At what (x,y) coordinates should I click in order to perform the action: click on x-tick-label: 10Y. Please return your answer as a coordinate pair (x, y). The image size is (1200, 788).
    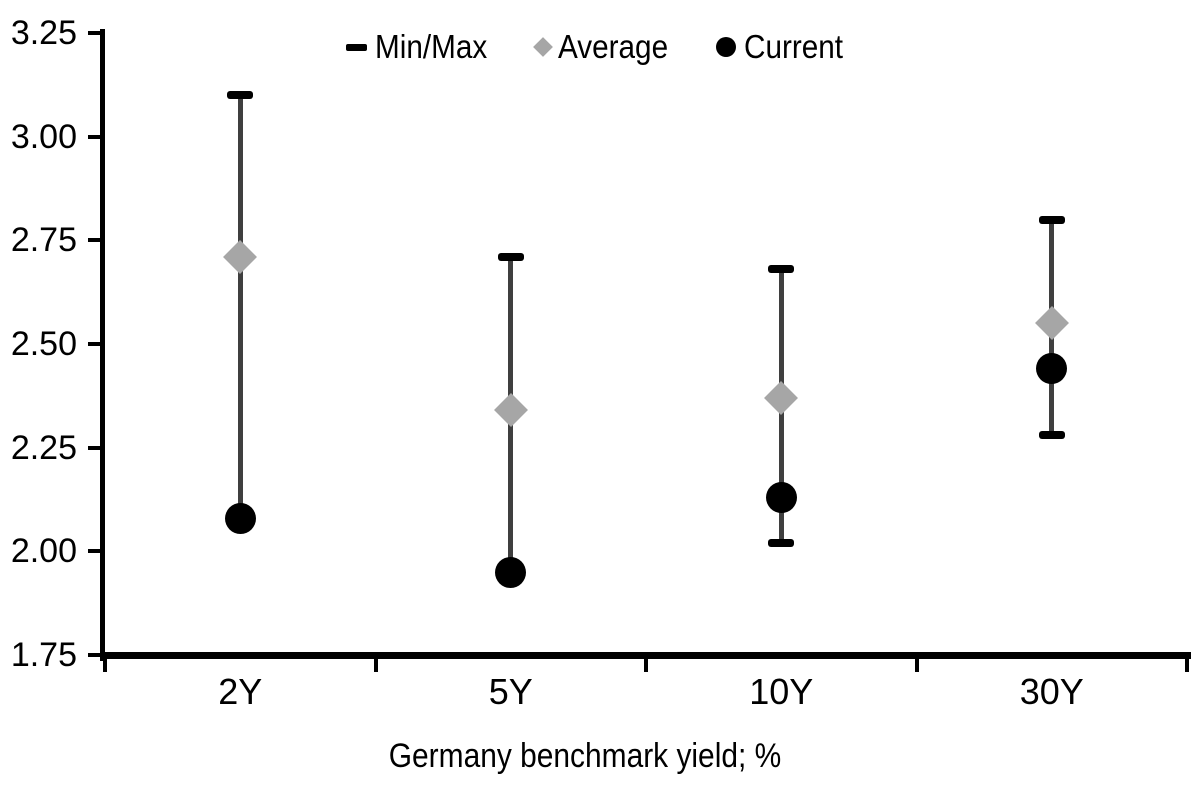
    Looking at the image, I should click on (781, 691).